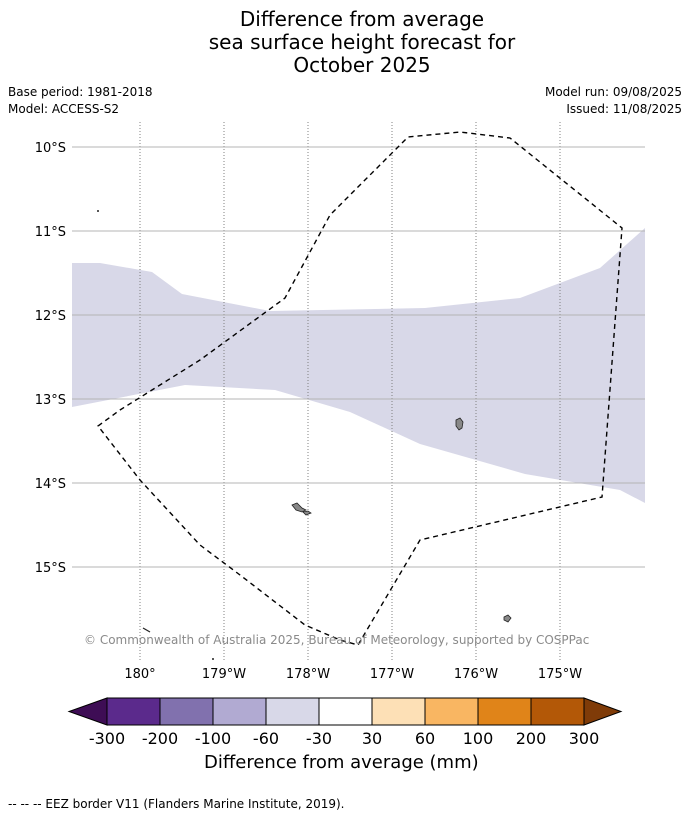  What do you see at coordinates (50, 232) in the screenshot?
I see `lat-label-11s: 11°S` at bounding box center [50, 232].